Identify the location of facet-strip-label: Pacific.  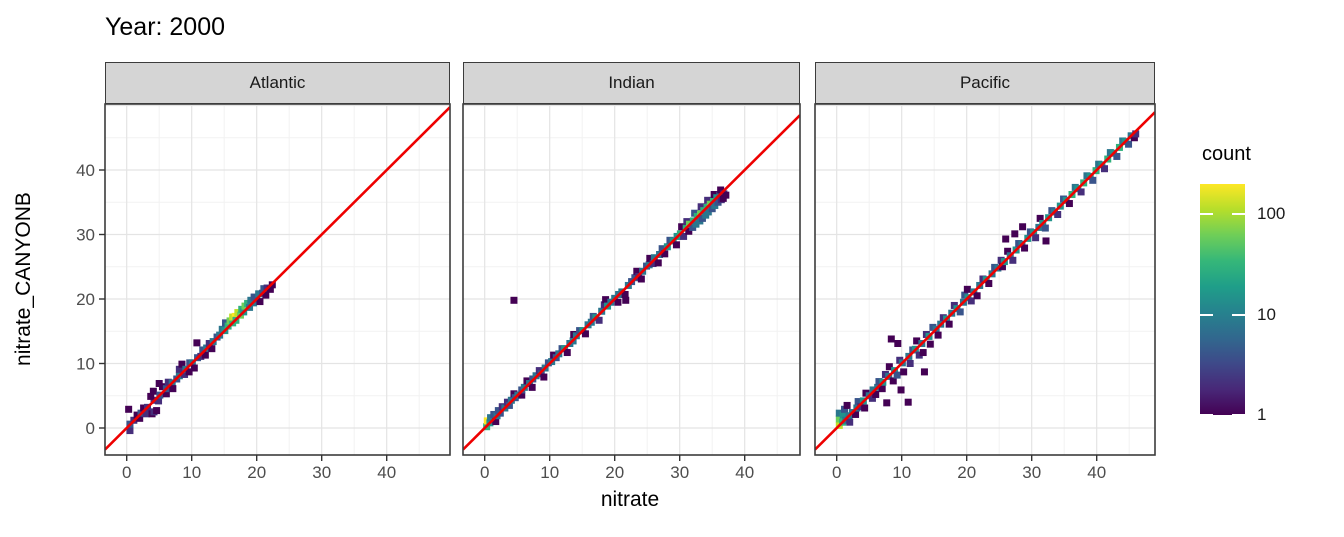
(985, 82).